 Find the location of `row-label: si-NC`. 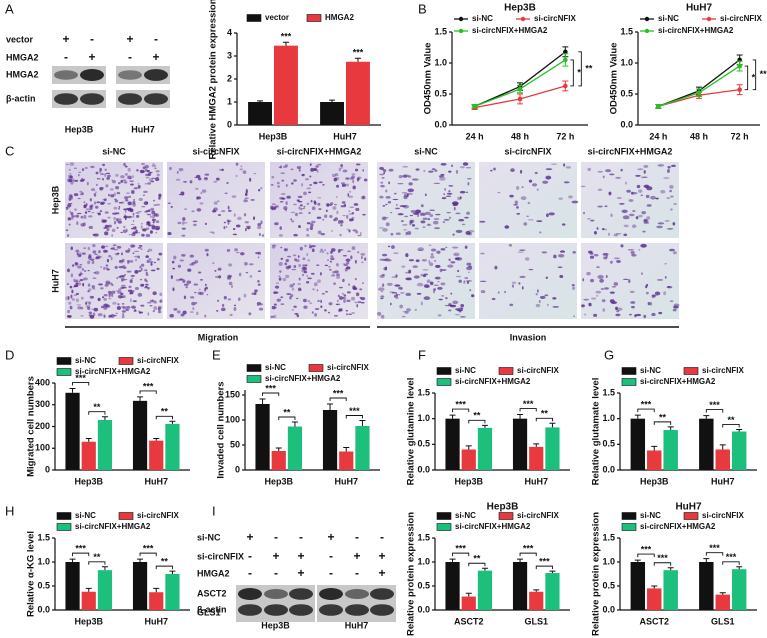

row-label: si-NC is located at coordinates (209, 537).